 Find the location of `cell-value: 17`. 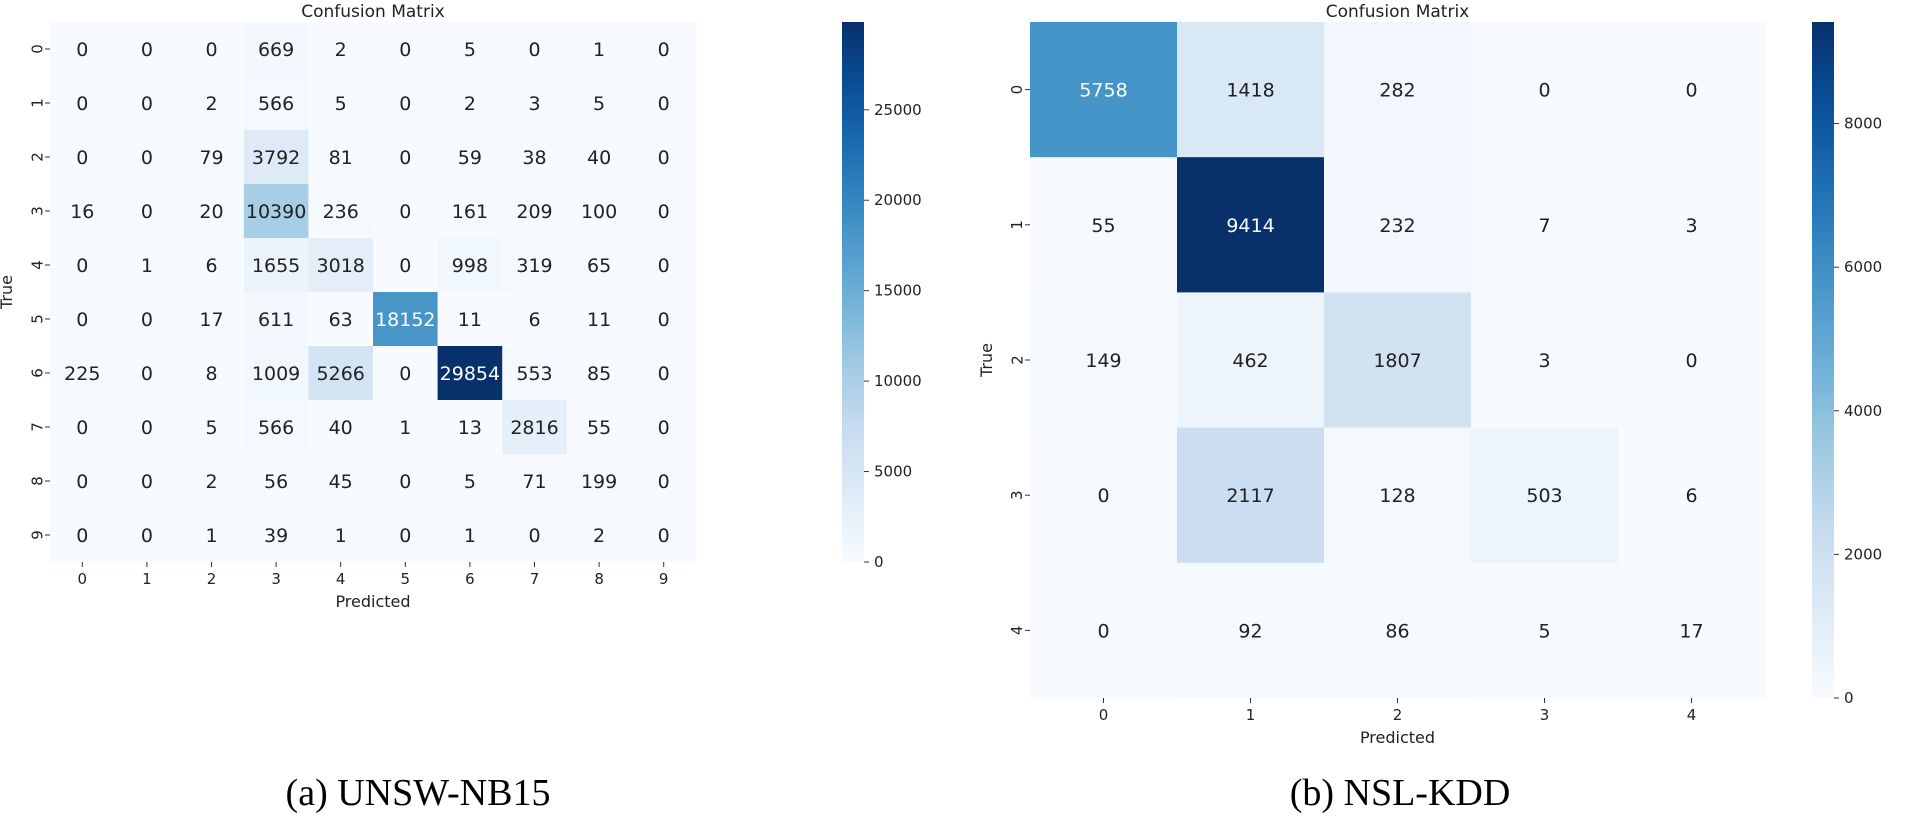

cell-value: 17 is located at coordinates (211, 320).